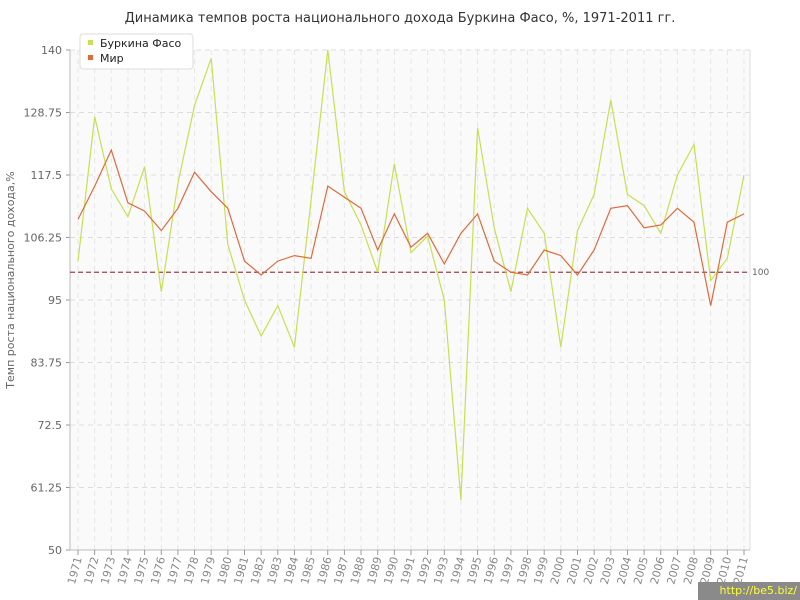 The image size is (800, 600). What do you see at coordinates (55, 300) in the screenshot?
I see `y-tick-label: 95` at bounding box center [55, 300].